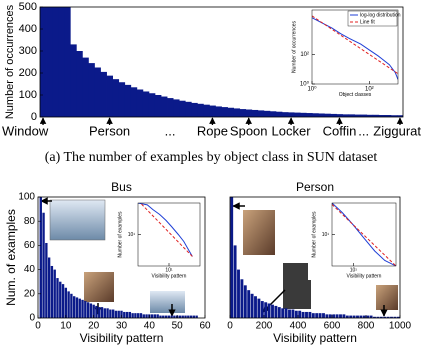  Describe the element at coordinates (249, 130) in the screenshot. I see `annotation: Spoon` at that location.